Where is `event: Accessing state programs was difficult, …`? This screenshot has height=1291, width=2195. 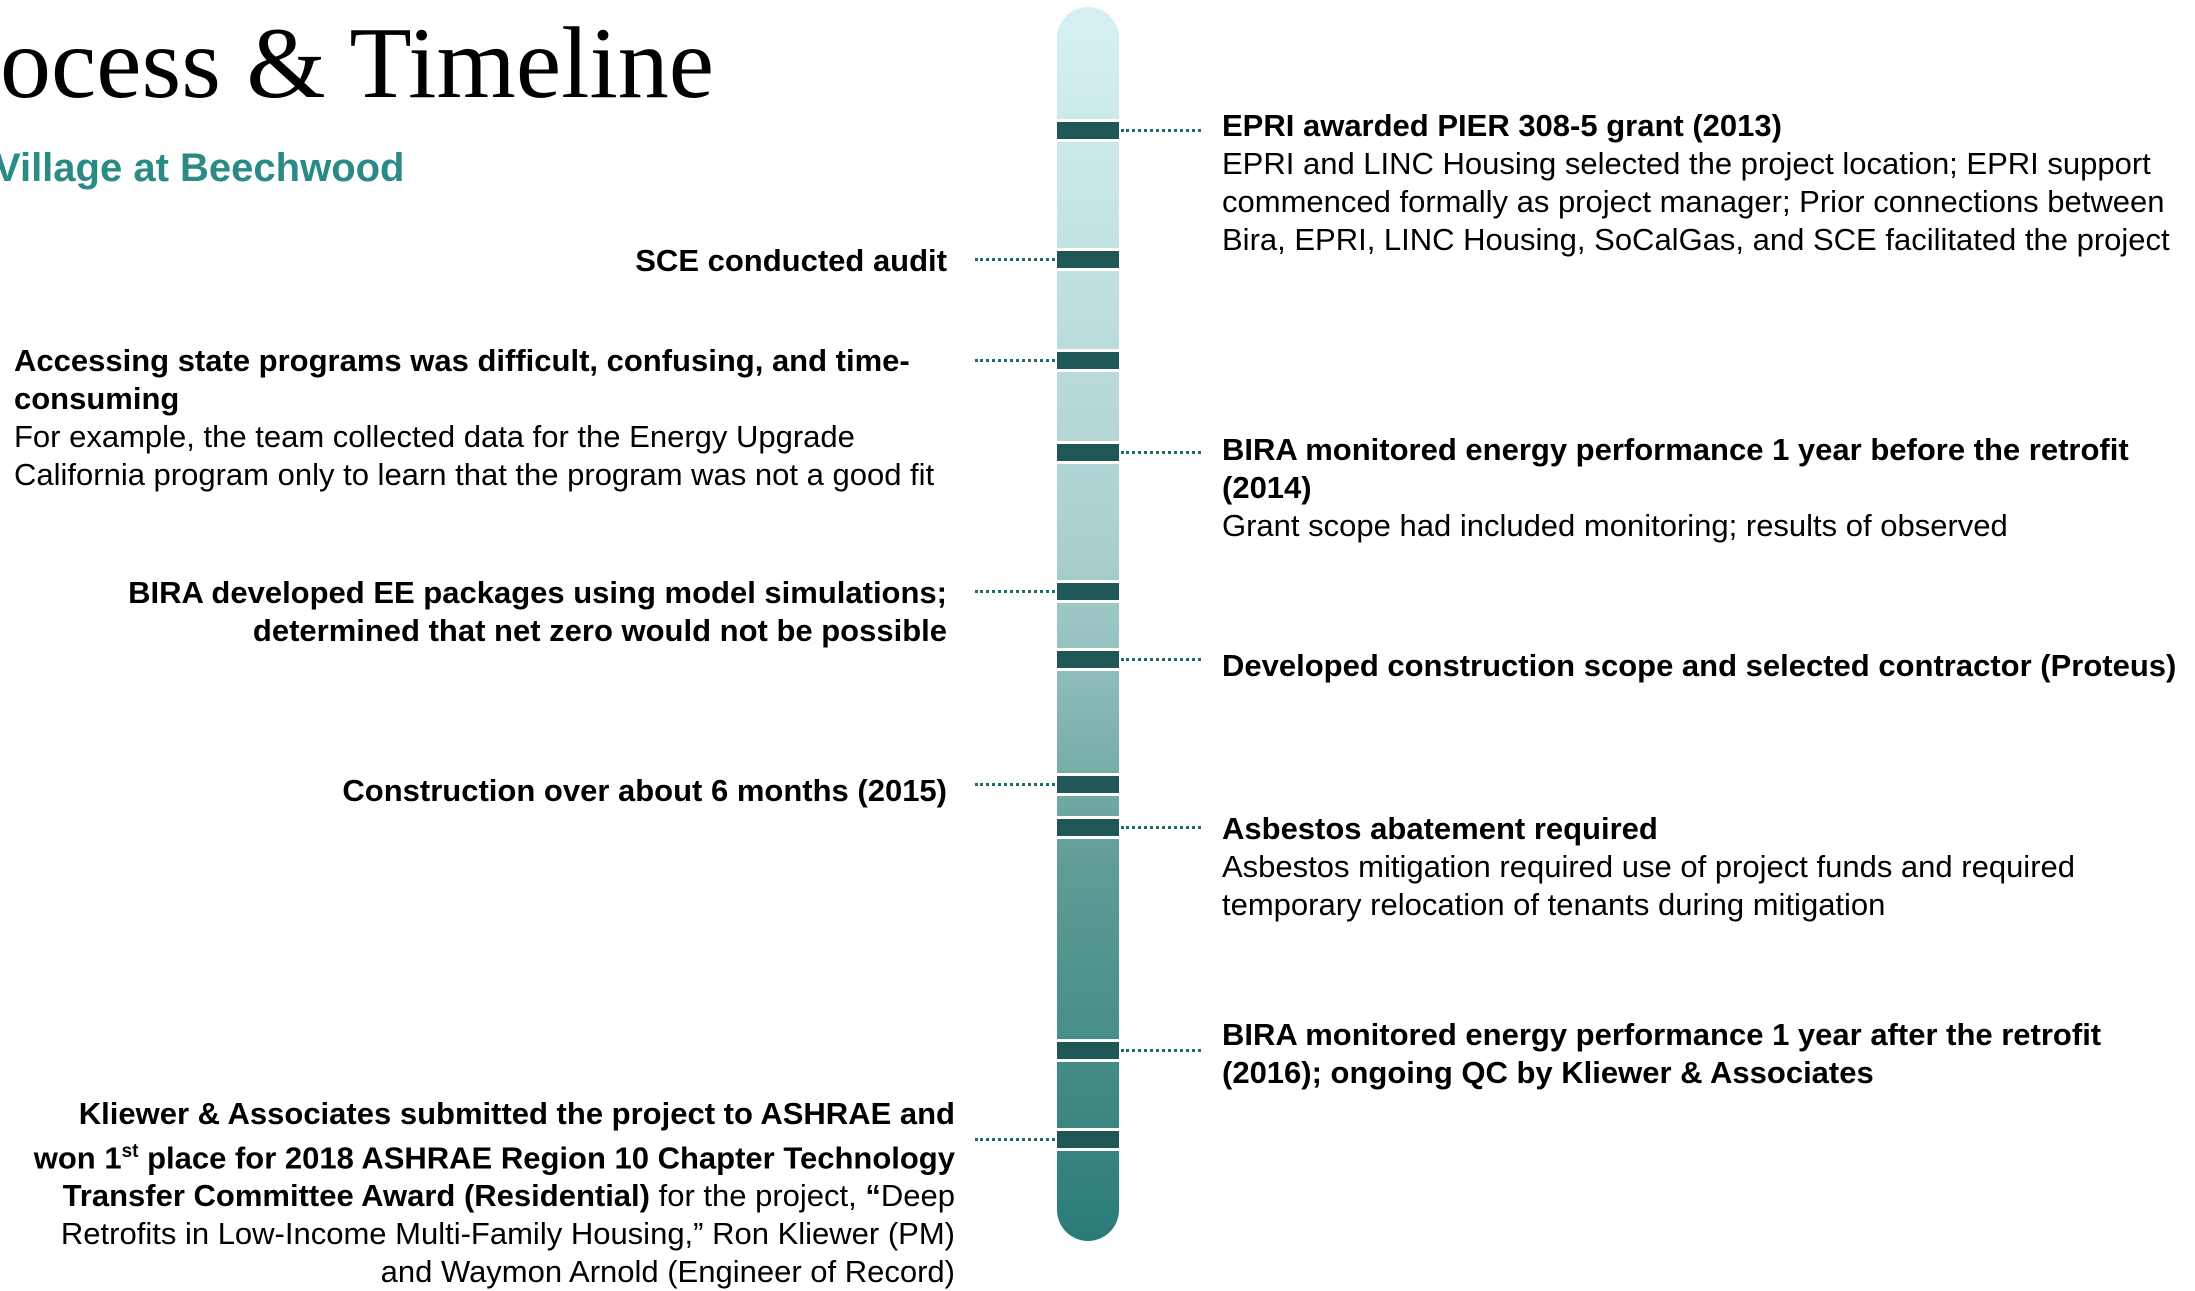
event: Accessing state programs was difficult, … is located at coordinates (480, 418).